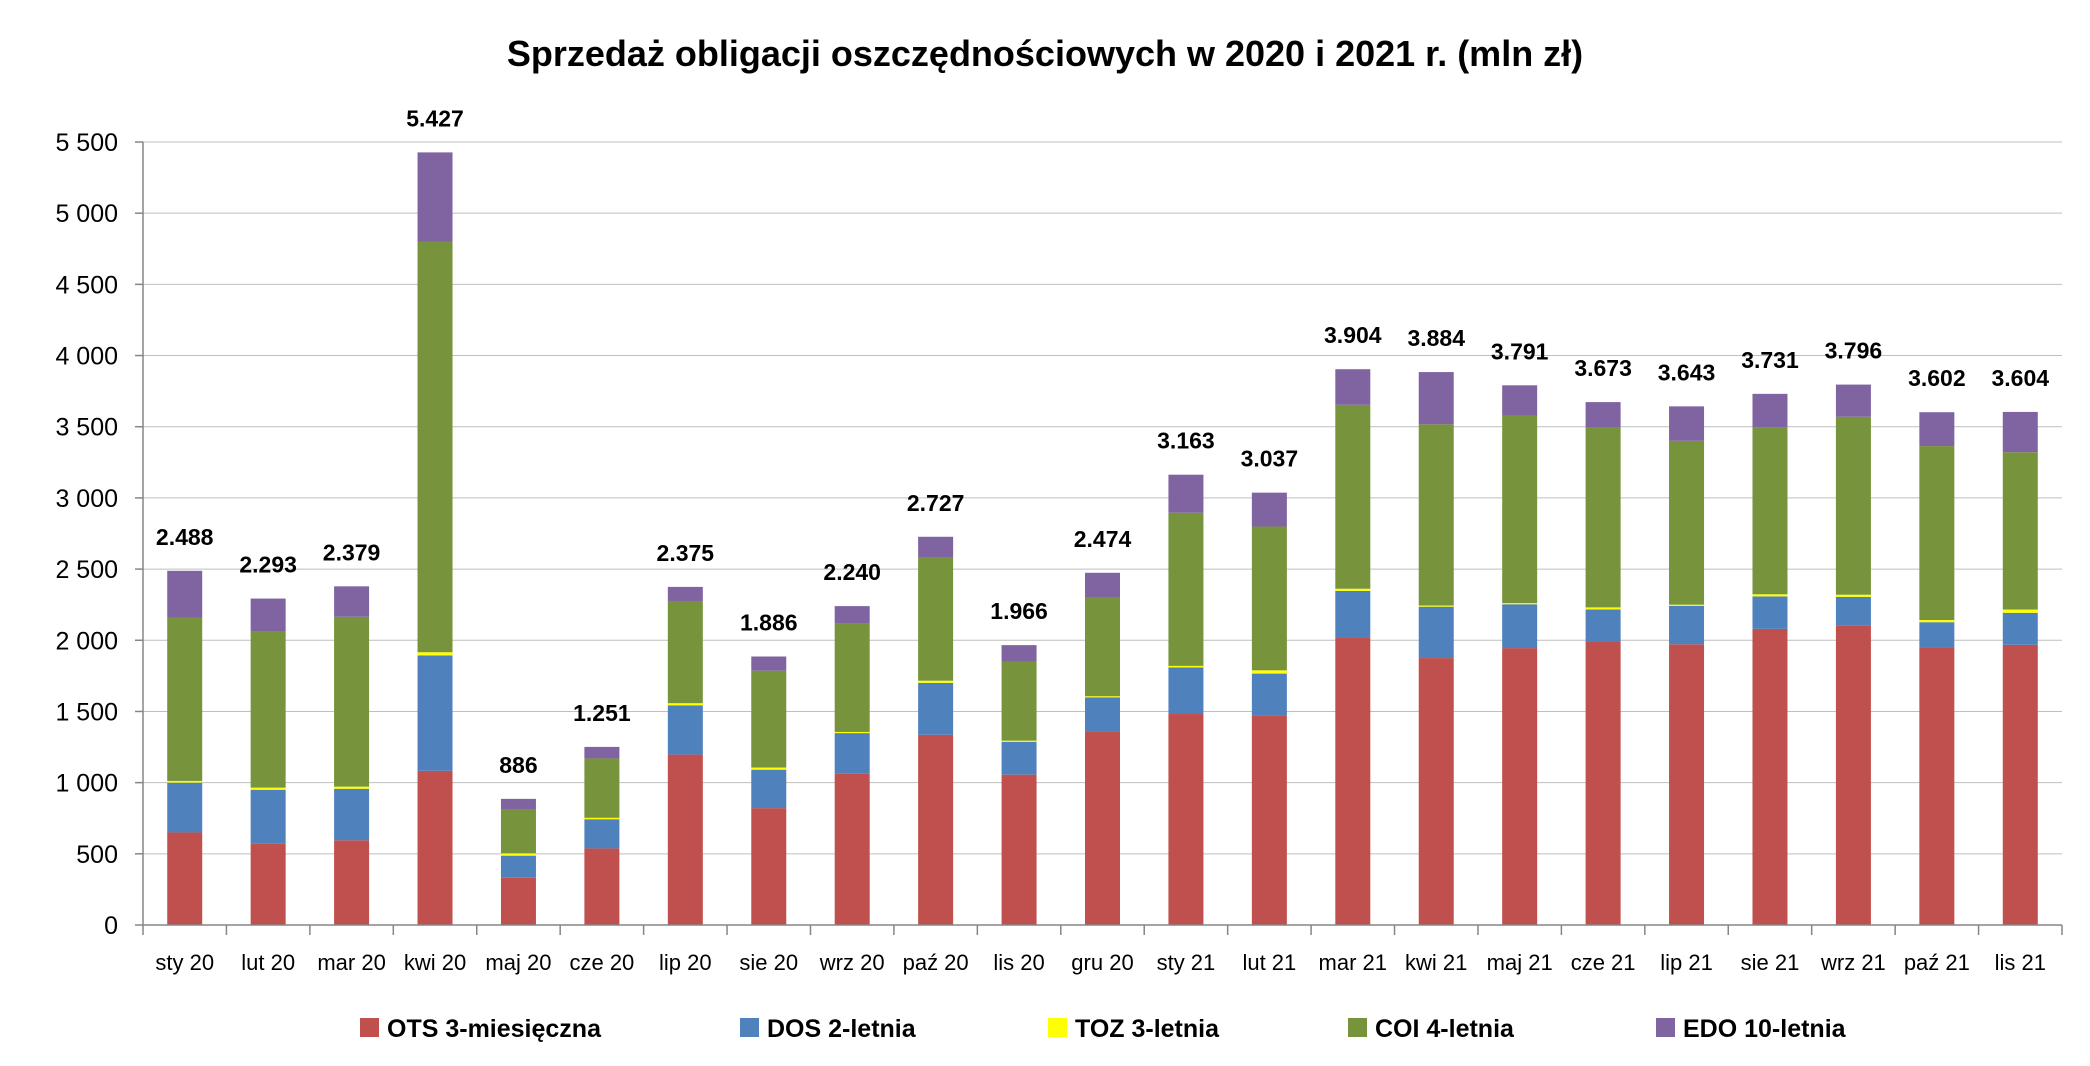 This screenshot has width=2090, height=1066. I want to click on total-data-label: 2.293, so click(268, 565).